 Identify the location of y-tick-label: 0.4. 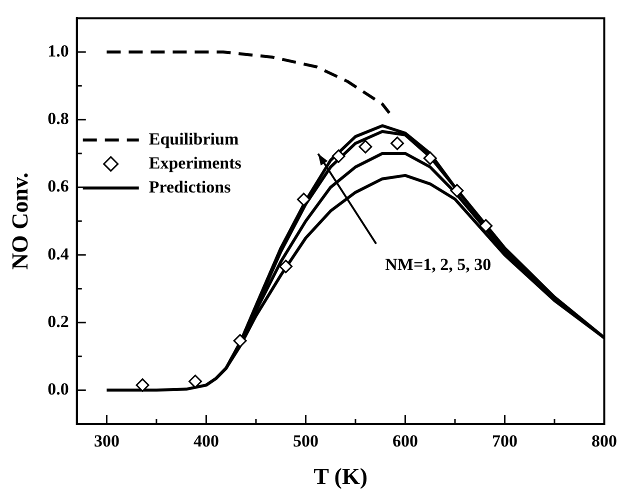
(59, 254).